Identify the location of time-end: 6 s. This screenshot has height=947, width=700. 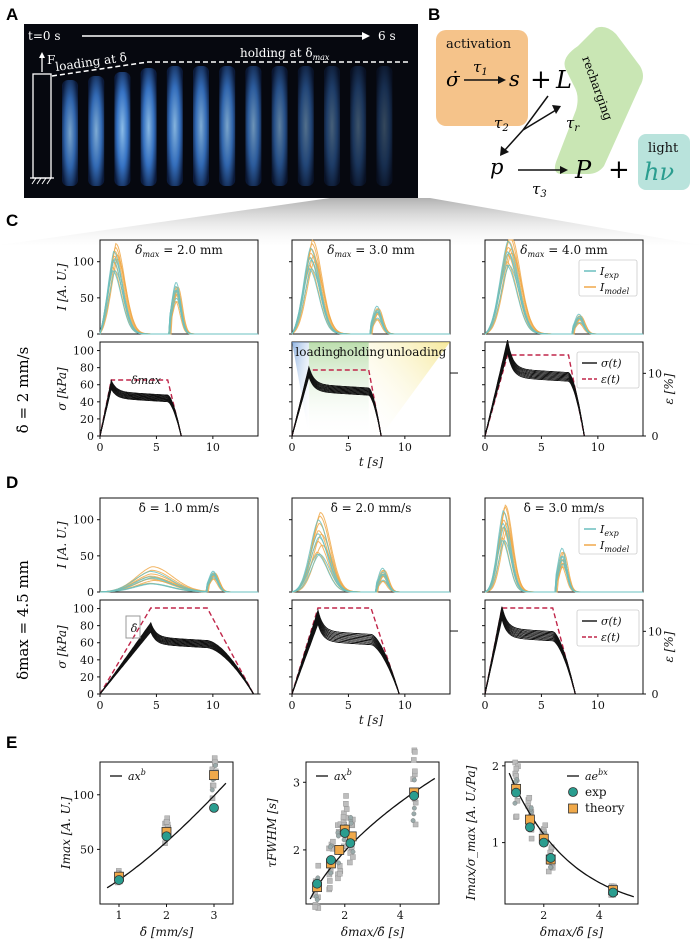
(387, 36).